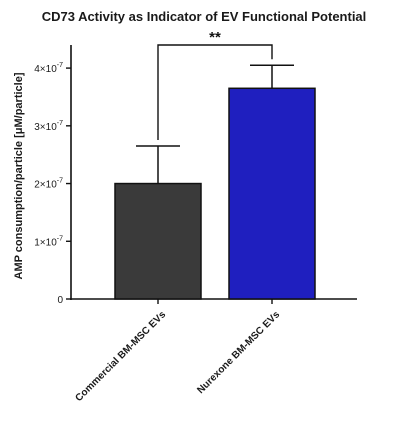  I want to click on x-tick-label: Nurexone BM-MSC EVs, so click(238, 352).